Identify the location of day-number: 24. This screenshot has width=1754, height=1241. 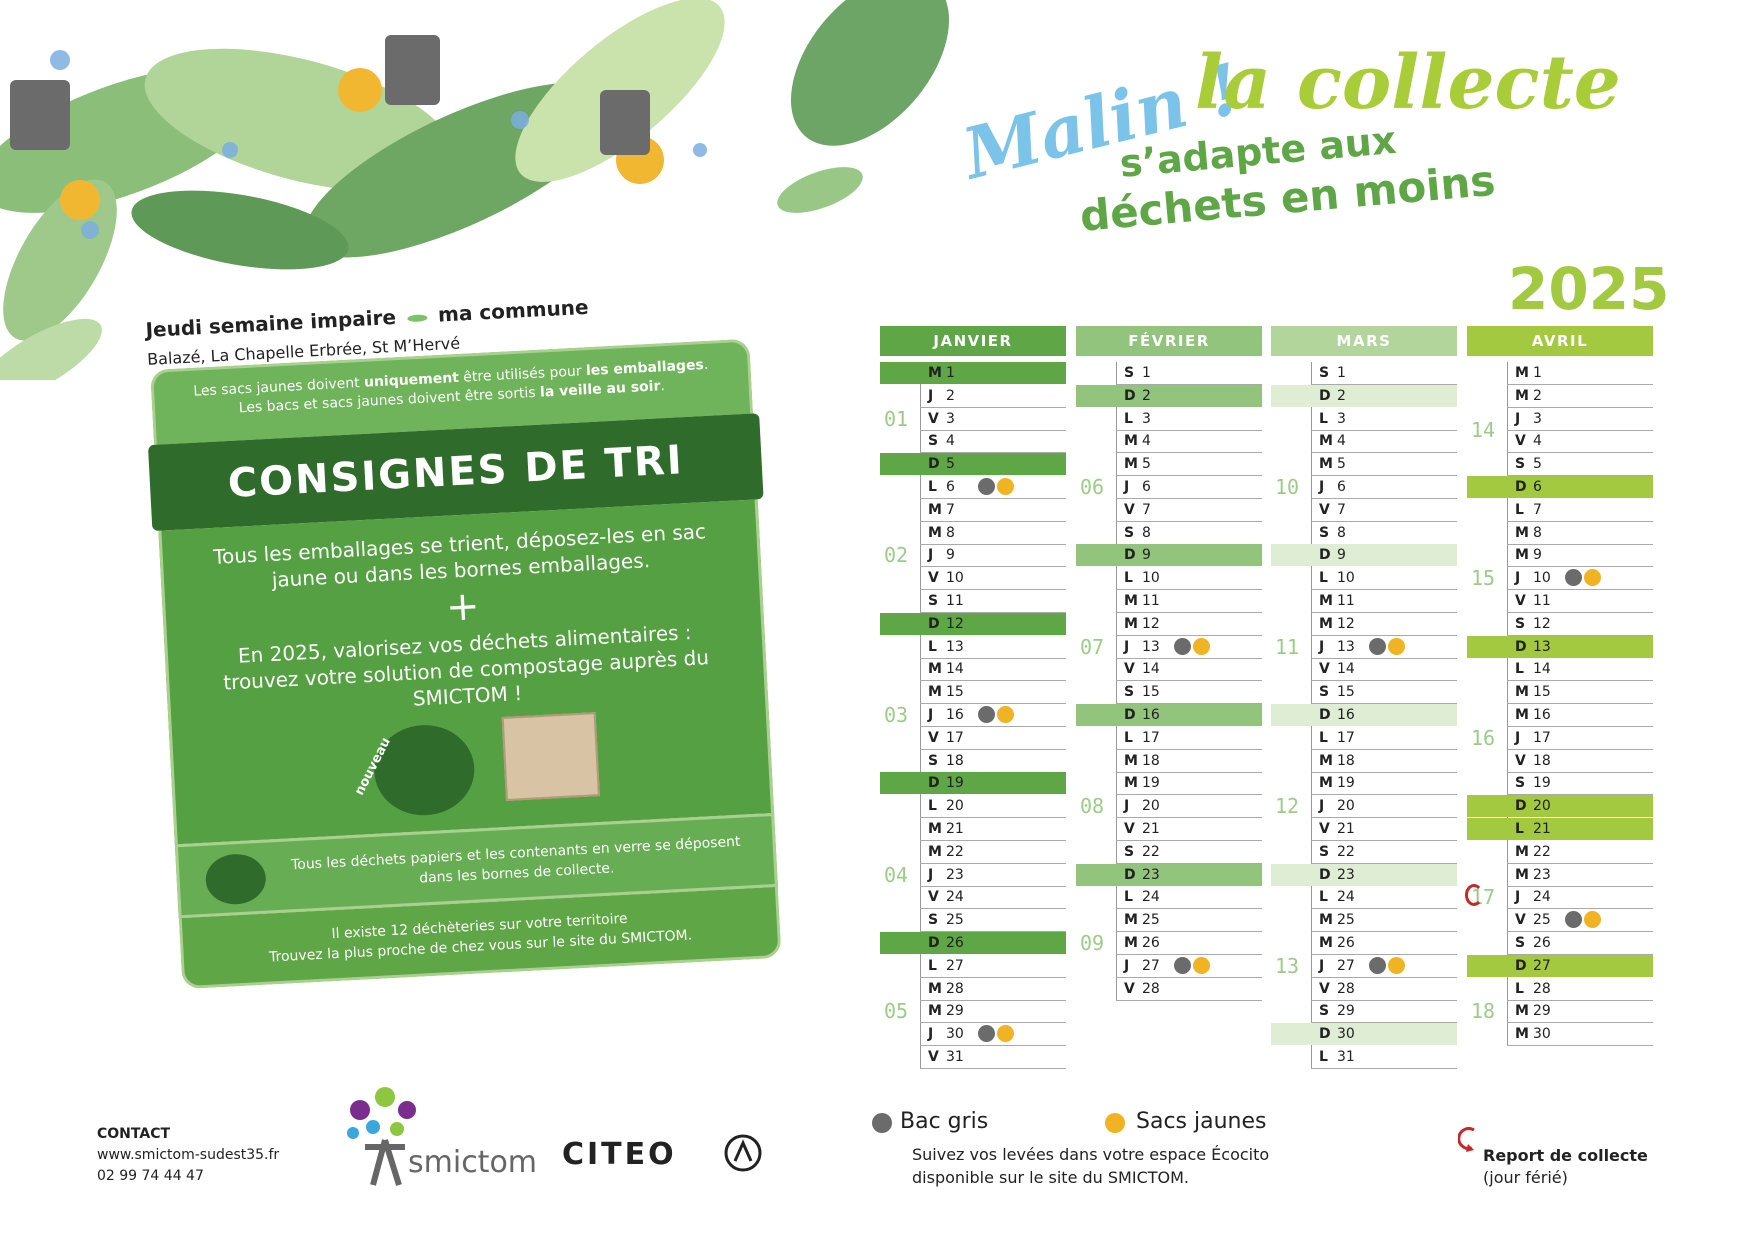
(955, 897).